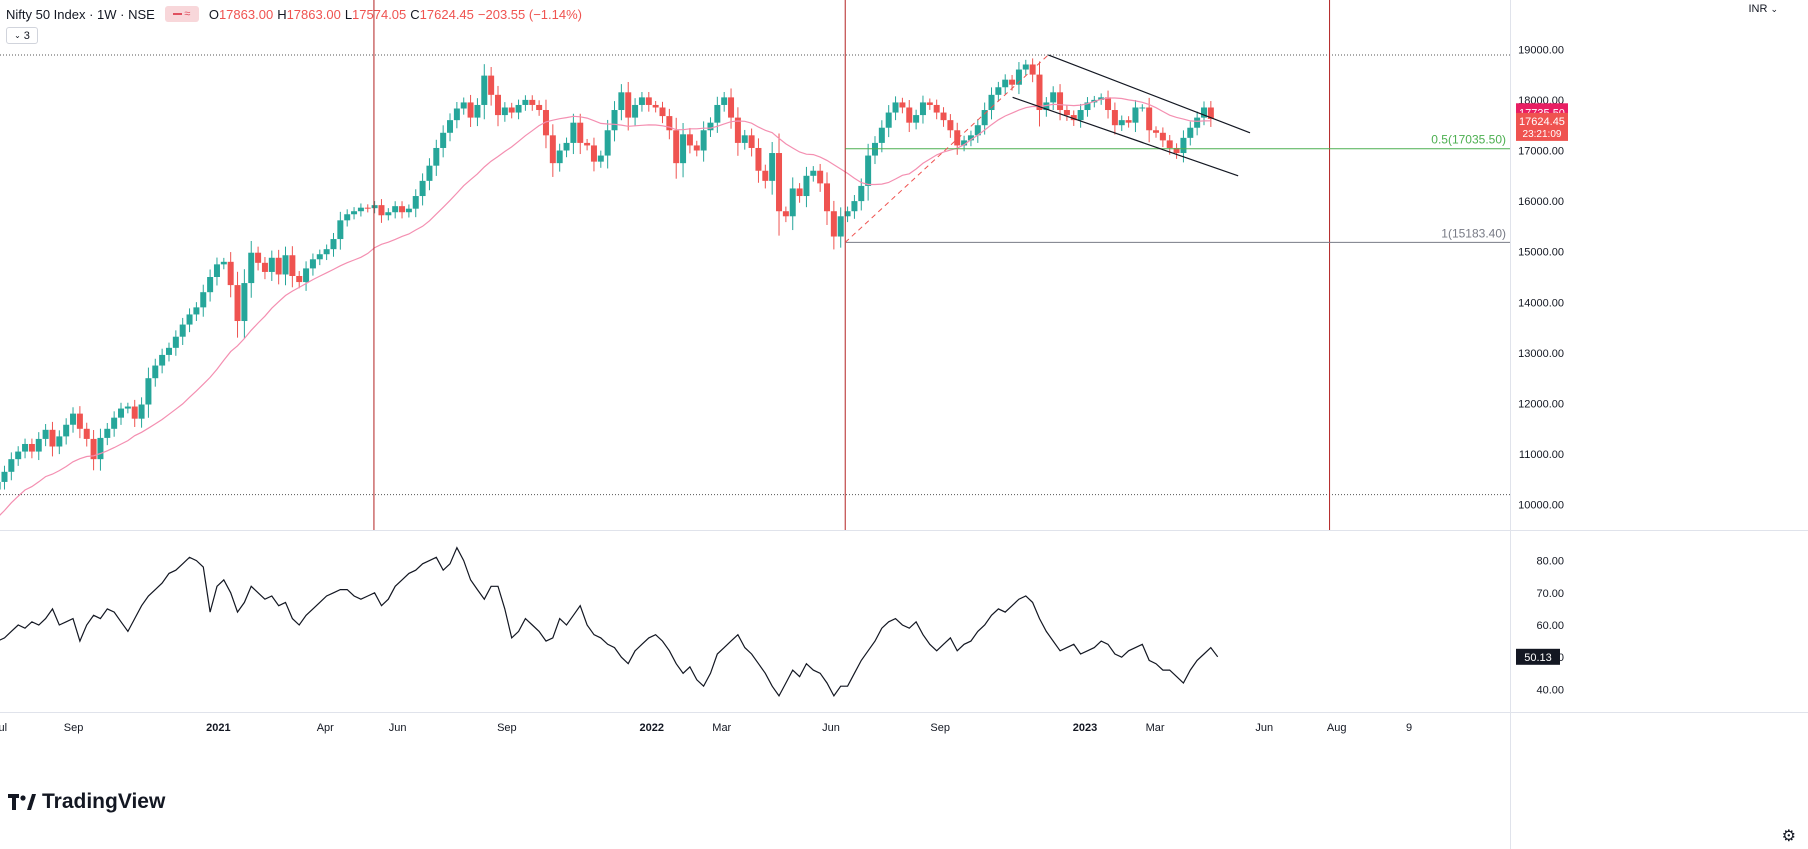 Image resolution: width=1808 pixels, height=849 pixels. Describe the element at coordinates (1550, 626) in the screenshot. I see `rsi-tick-label: 60.00` at that location.